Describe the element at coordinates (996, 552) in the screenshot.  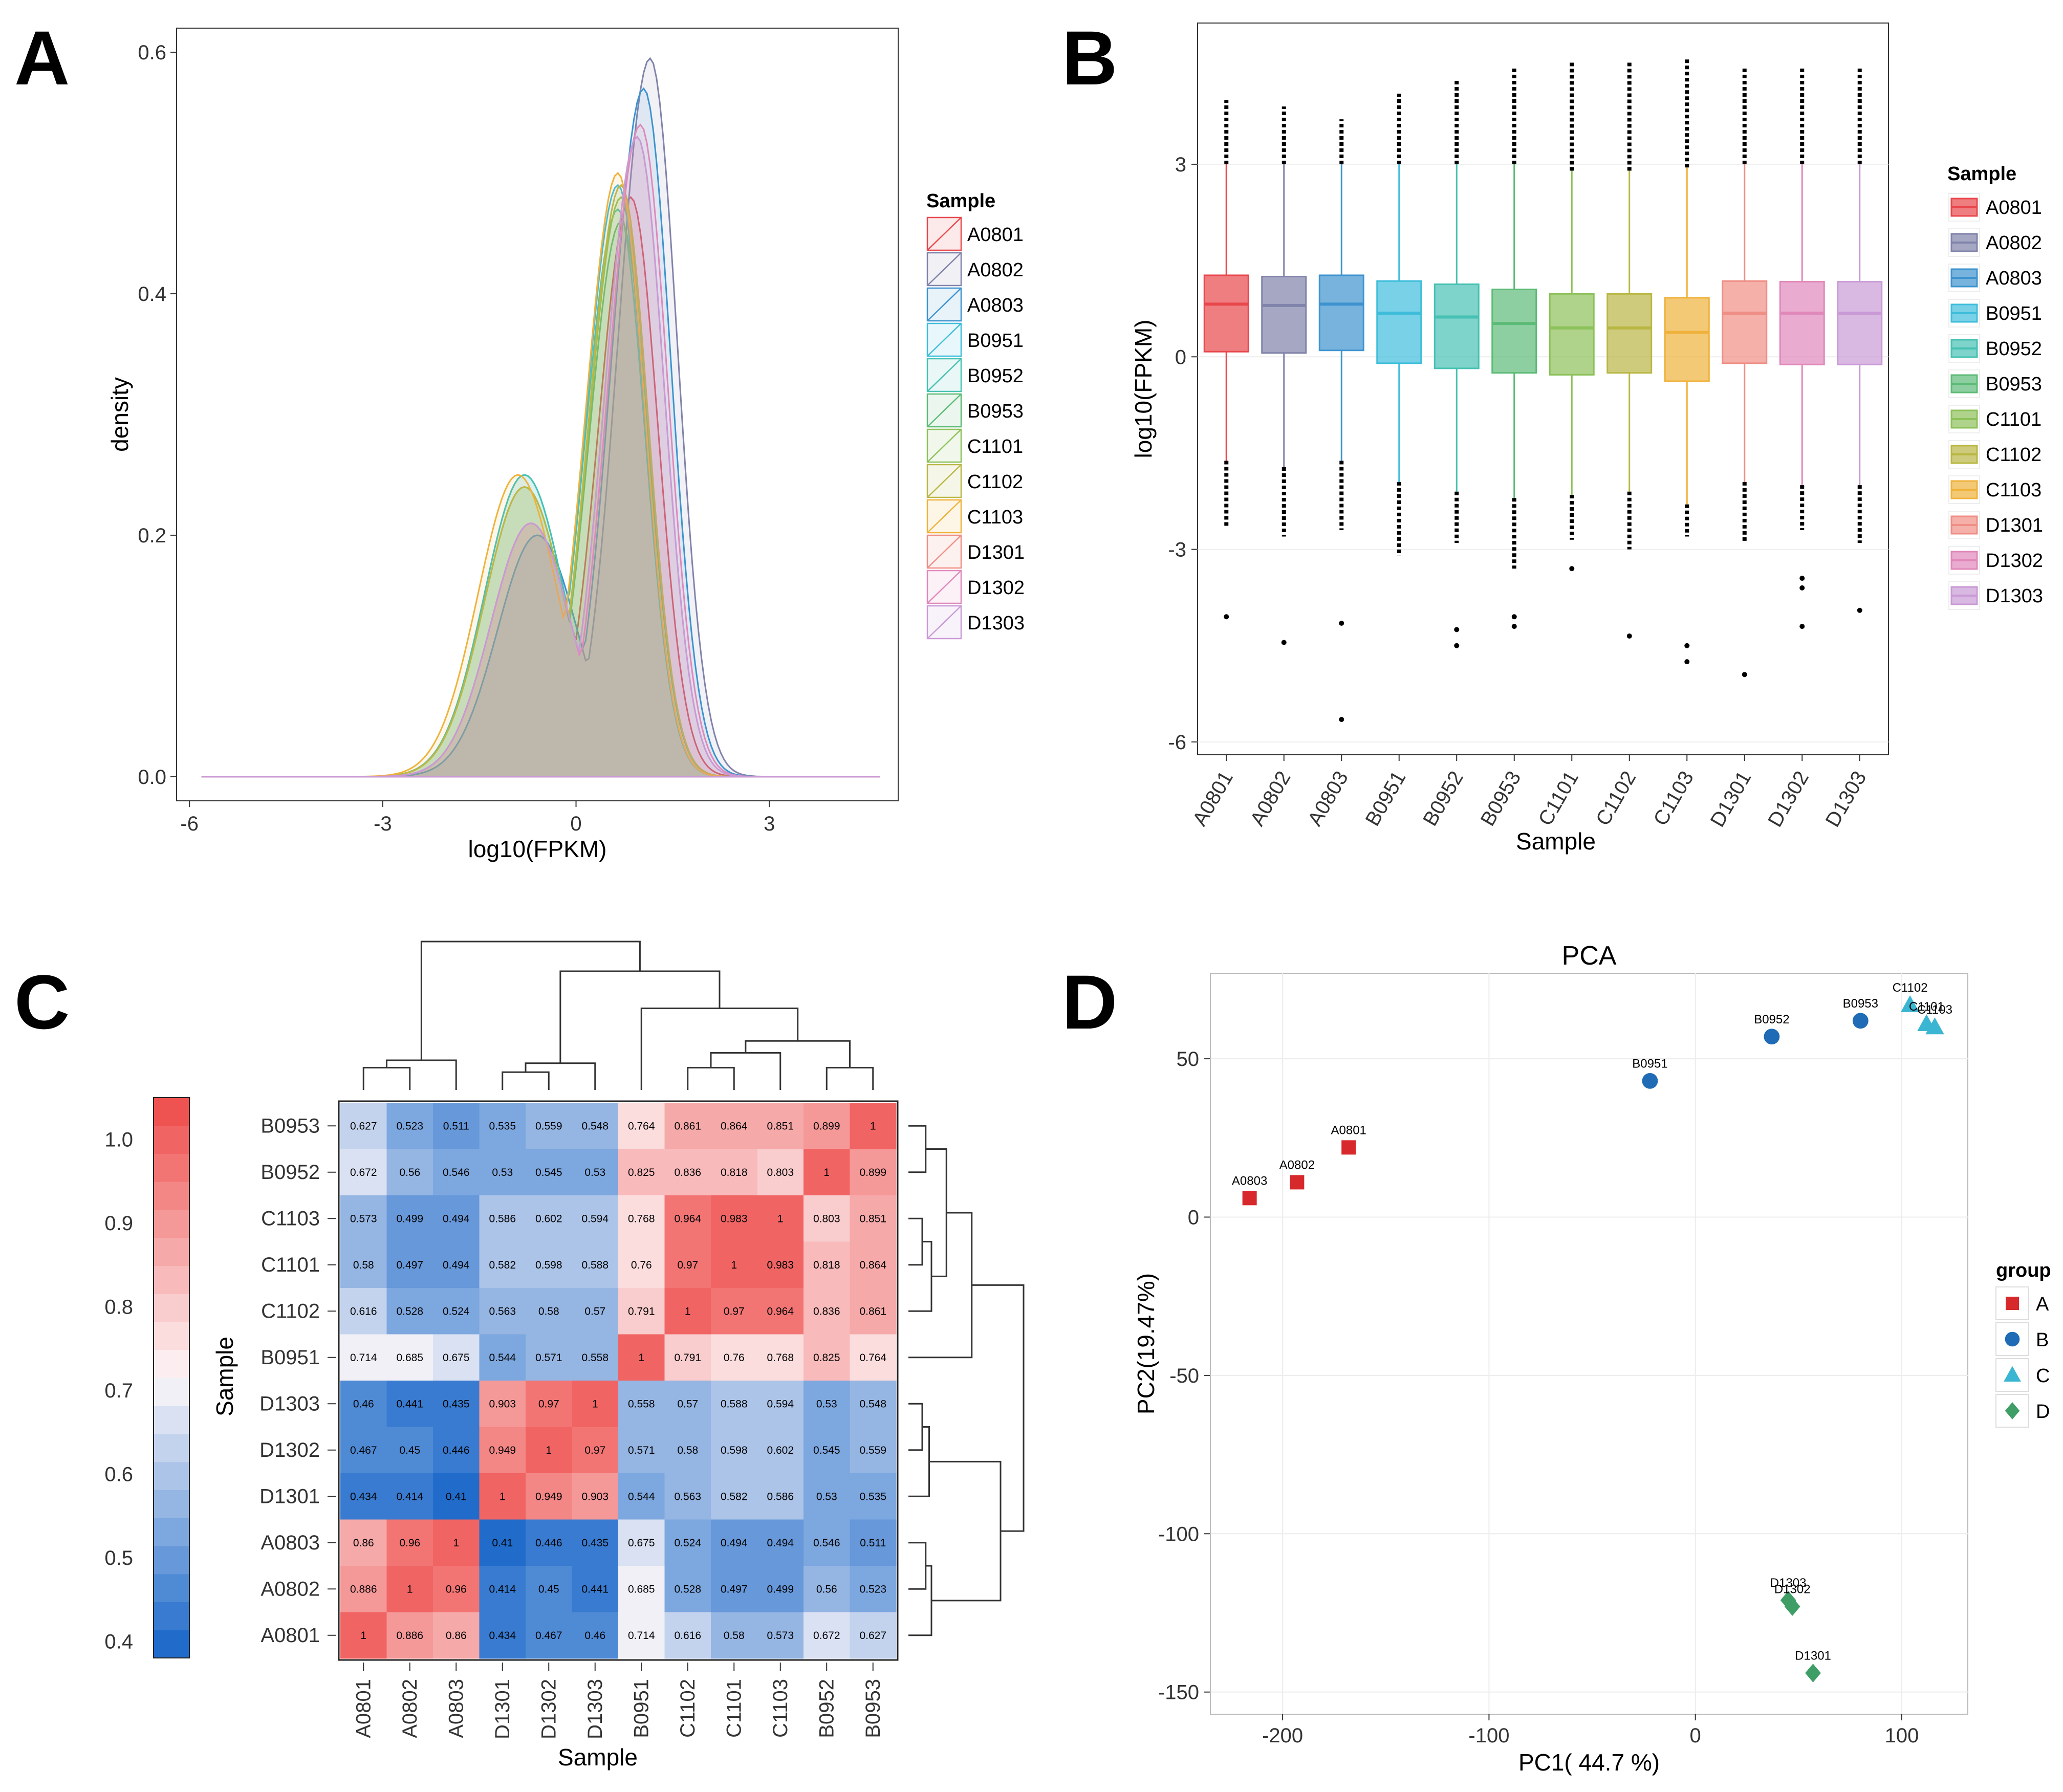
I see `density-legend-label: D1301` at that location.